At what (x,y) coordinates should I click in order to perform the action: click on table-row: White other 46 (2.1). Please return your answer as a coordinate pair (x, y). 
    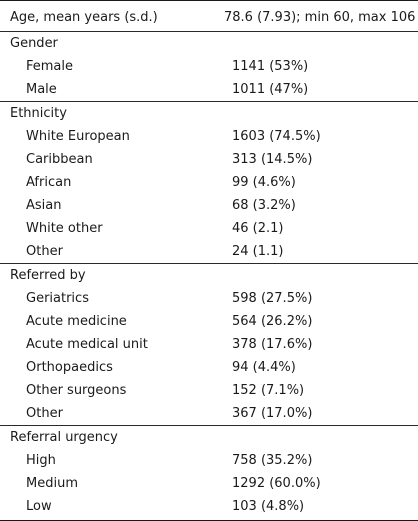
    Looking at the image, I should click on (209, 228).